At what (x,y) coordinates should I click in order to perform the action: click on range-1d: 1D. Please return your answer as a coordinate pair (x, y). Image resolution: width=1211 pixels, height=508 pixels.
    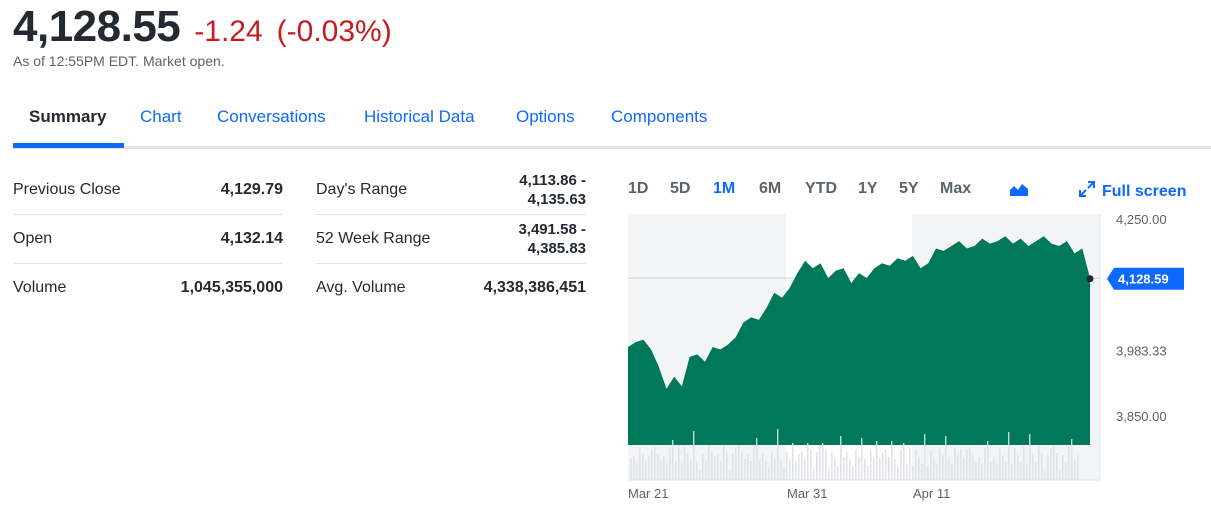
    Looking at the image, I should click on (638, 188).